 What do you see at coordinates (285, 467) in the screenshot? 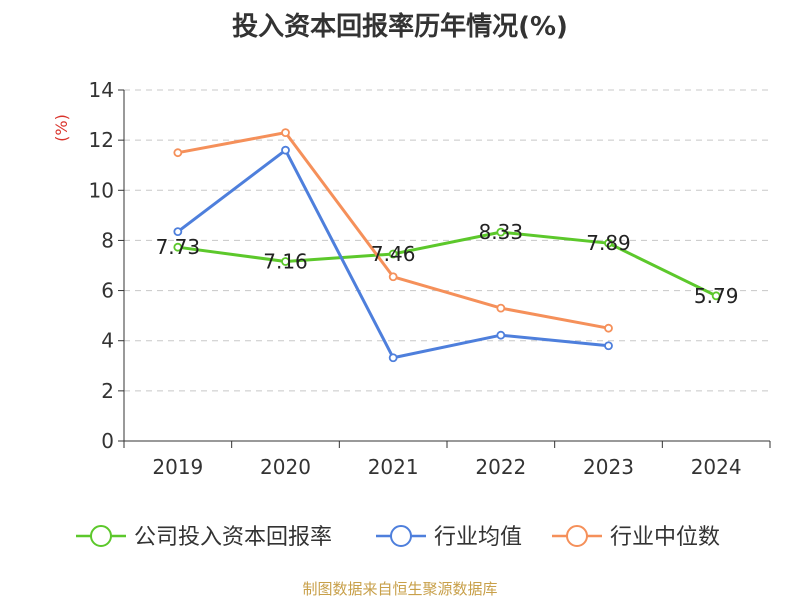
I see `x-tick-label: 2020` at bounding box center [285, 467].